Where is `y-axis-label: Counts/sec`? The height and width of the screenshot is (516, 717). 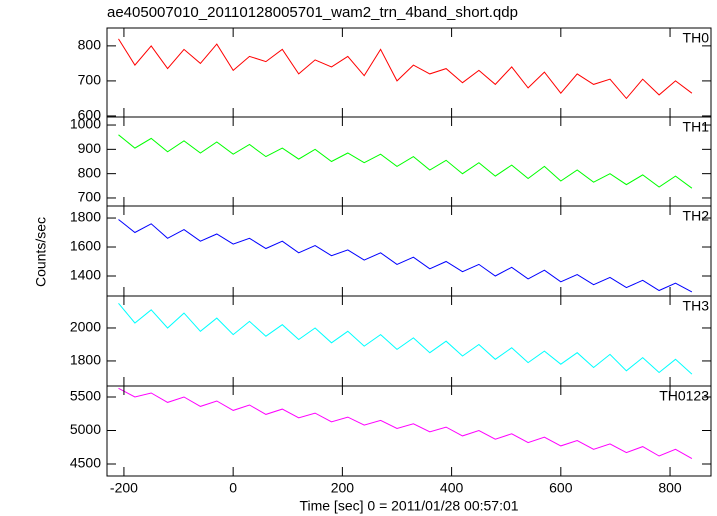 y-axis-label: Counts/sec is located at coordinates (41, 252).